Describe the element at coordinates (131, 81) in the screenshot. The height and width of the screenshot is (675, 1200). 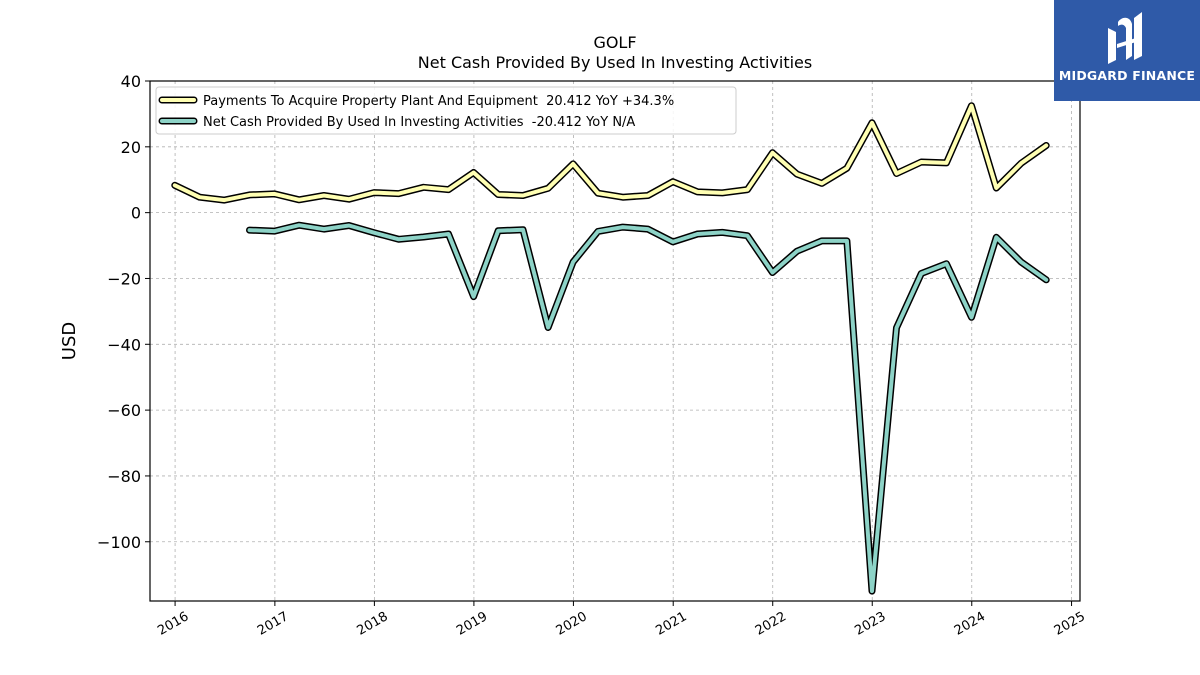
I see `y-tick-label: 40` at that location.